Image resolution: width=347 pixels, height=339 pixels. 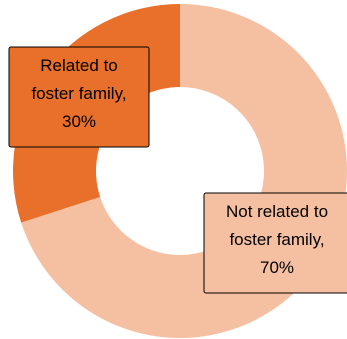 I want to click on slice-label-line: Not related to, so click(x=277, y=211).